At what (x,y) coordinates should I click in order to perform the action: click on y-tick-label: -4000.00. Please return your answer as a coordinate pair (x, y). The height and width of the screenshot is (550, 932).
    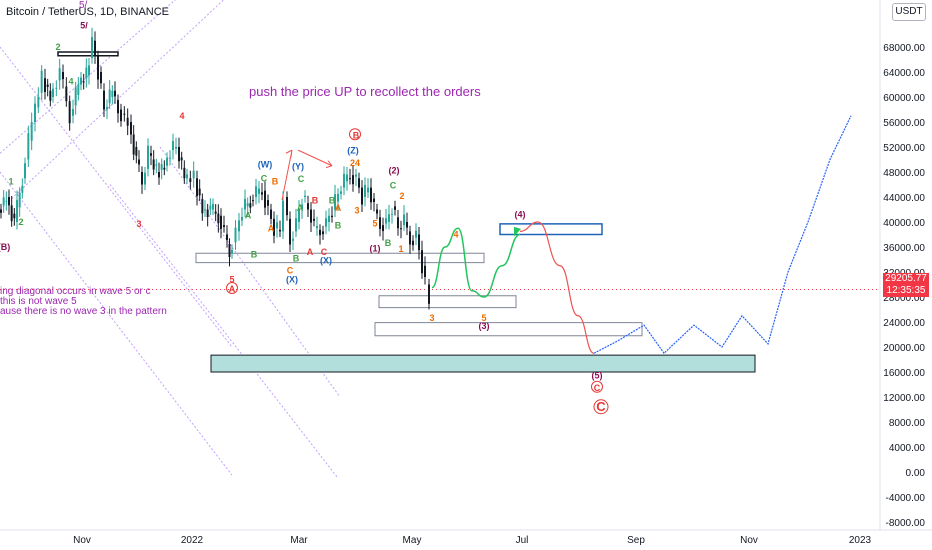
    Looking at the image, I should click on (906, 498).